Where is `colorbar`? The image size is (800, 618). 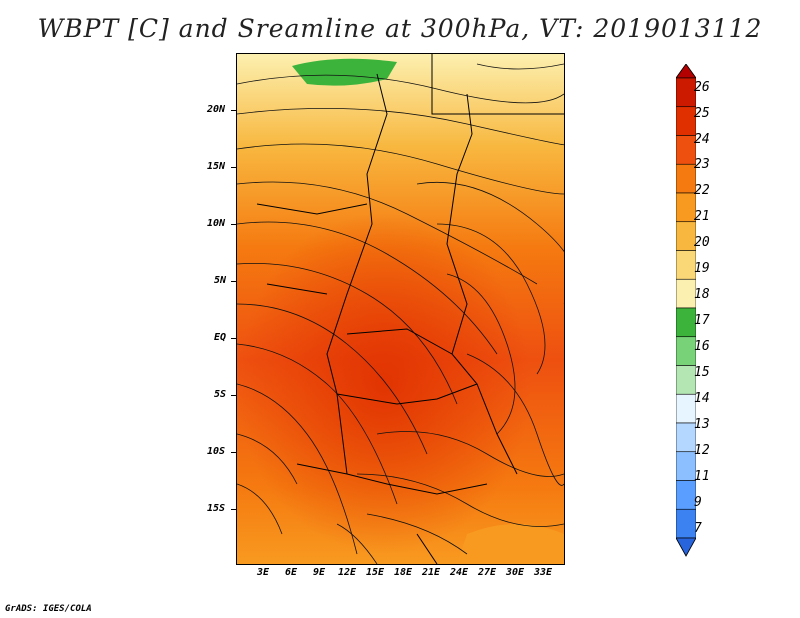
colorbar is located at coordinates (686, 310).